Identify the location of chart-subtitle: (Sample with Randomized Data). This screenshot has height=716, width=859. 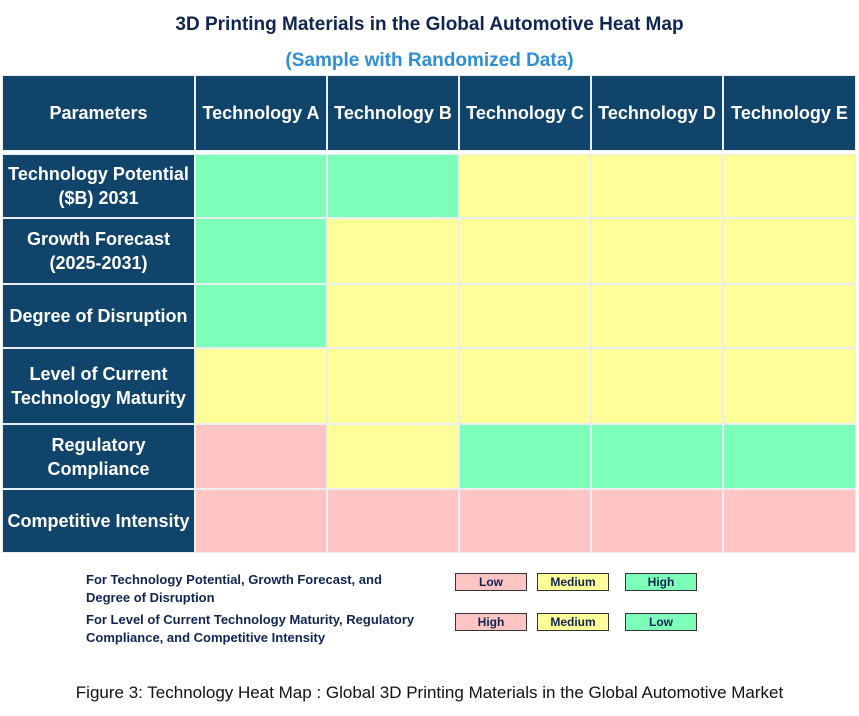
(429, 60).